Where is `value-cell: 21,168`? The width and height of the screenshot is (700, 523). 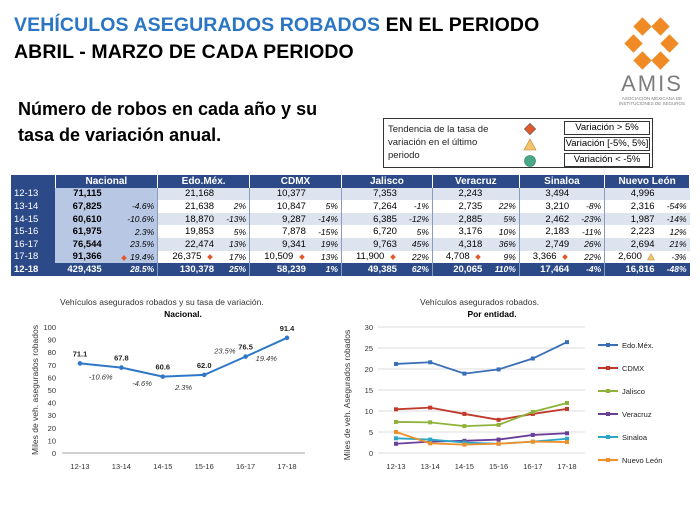 value-cell: 21,168 is located at coordinates (187, 194).